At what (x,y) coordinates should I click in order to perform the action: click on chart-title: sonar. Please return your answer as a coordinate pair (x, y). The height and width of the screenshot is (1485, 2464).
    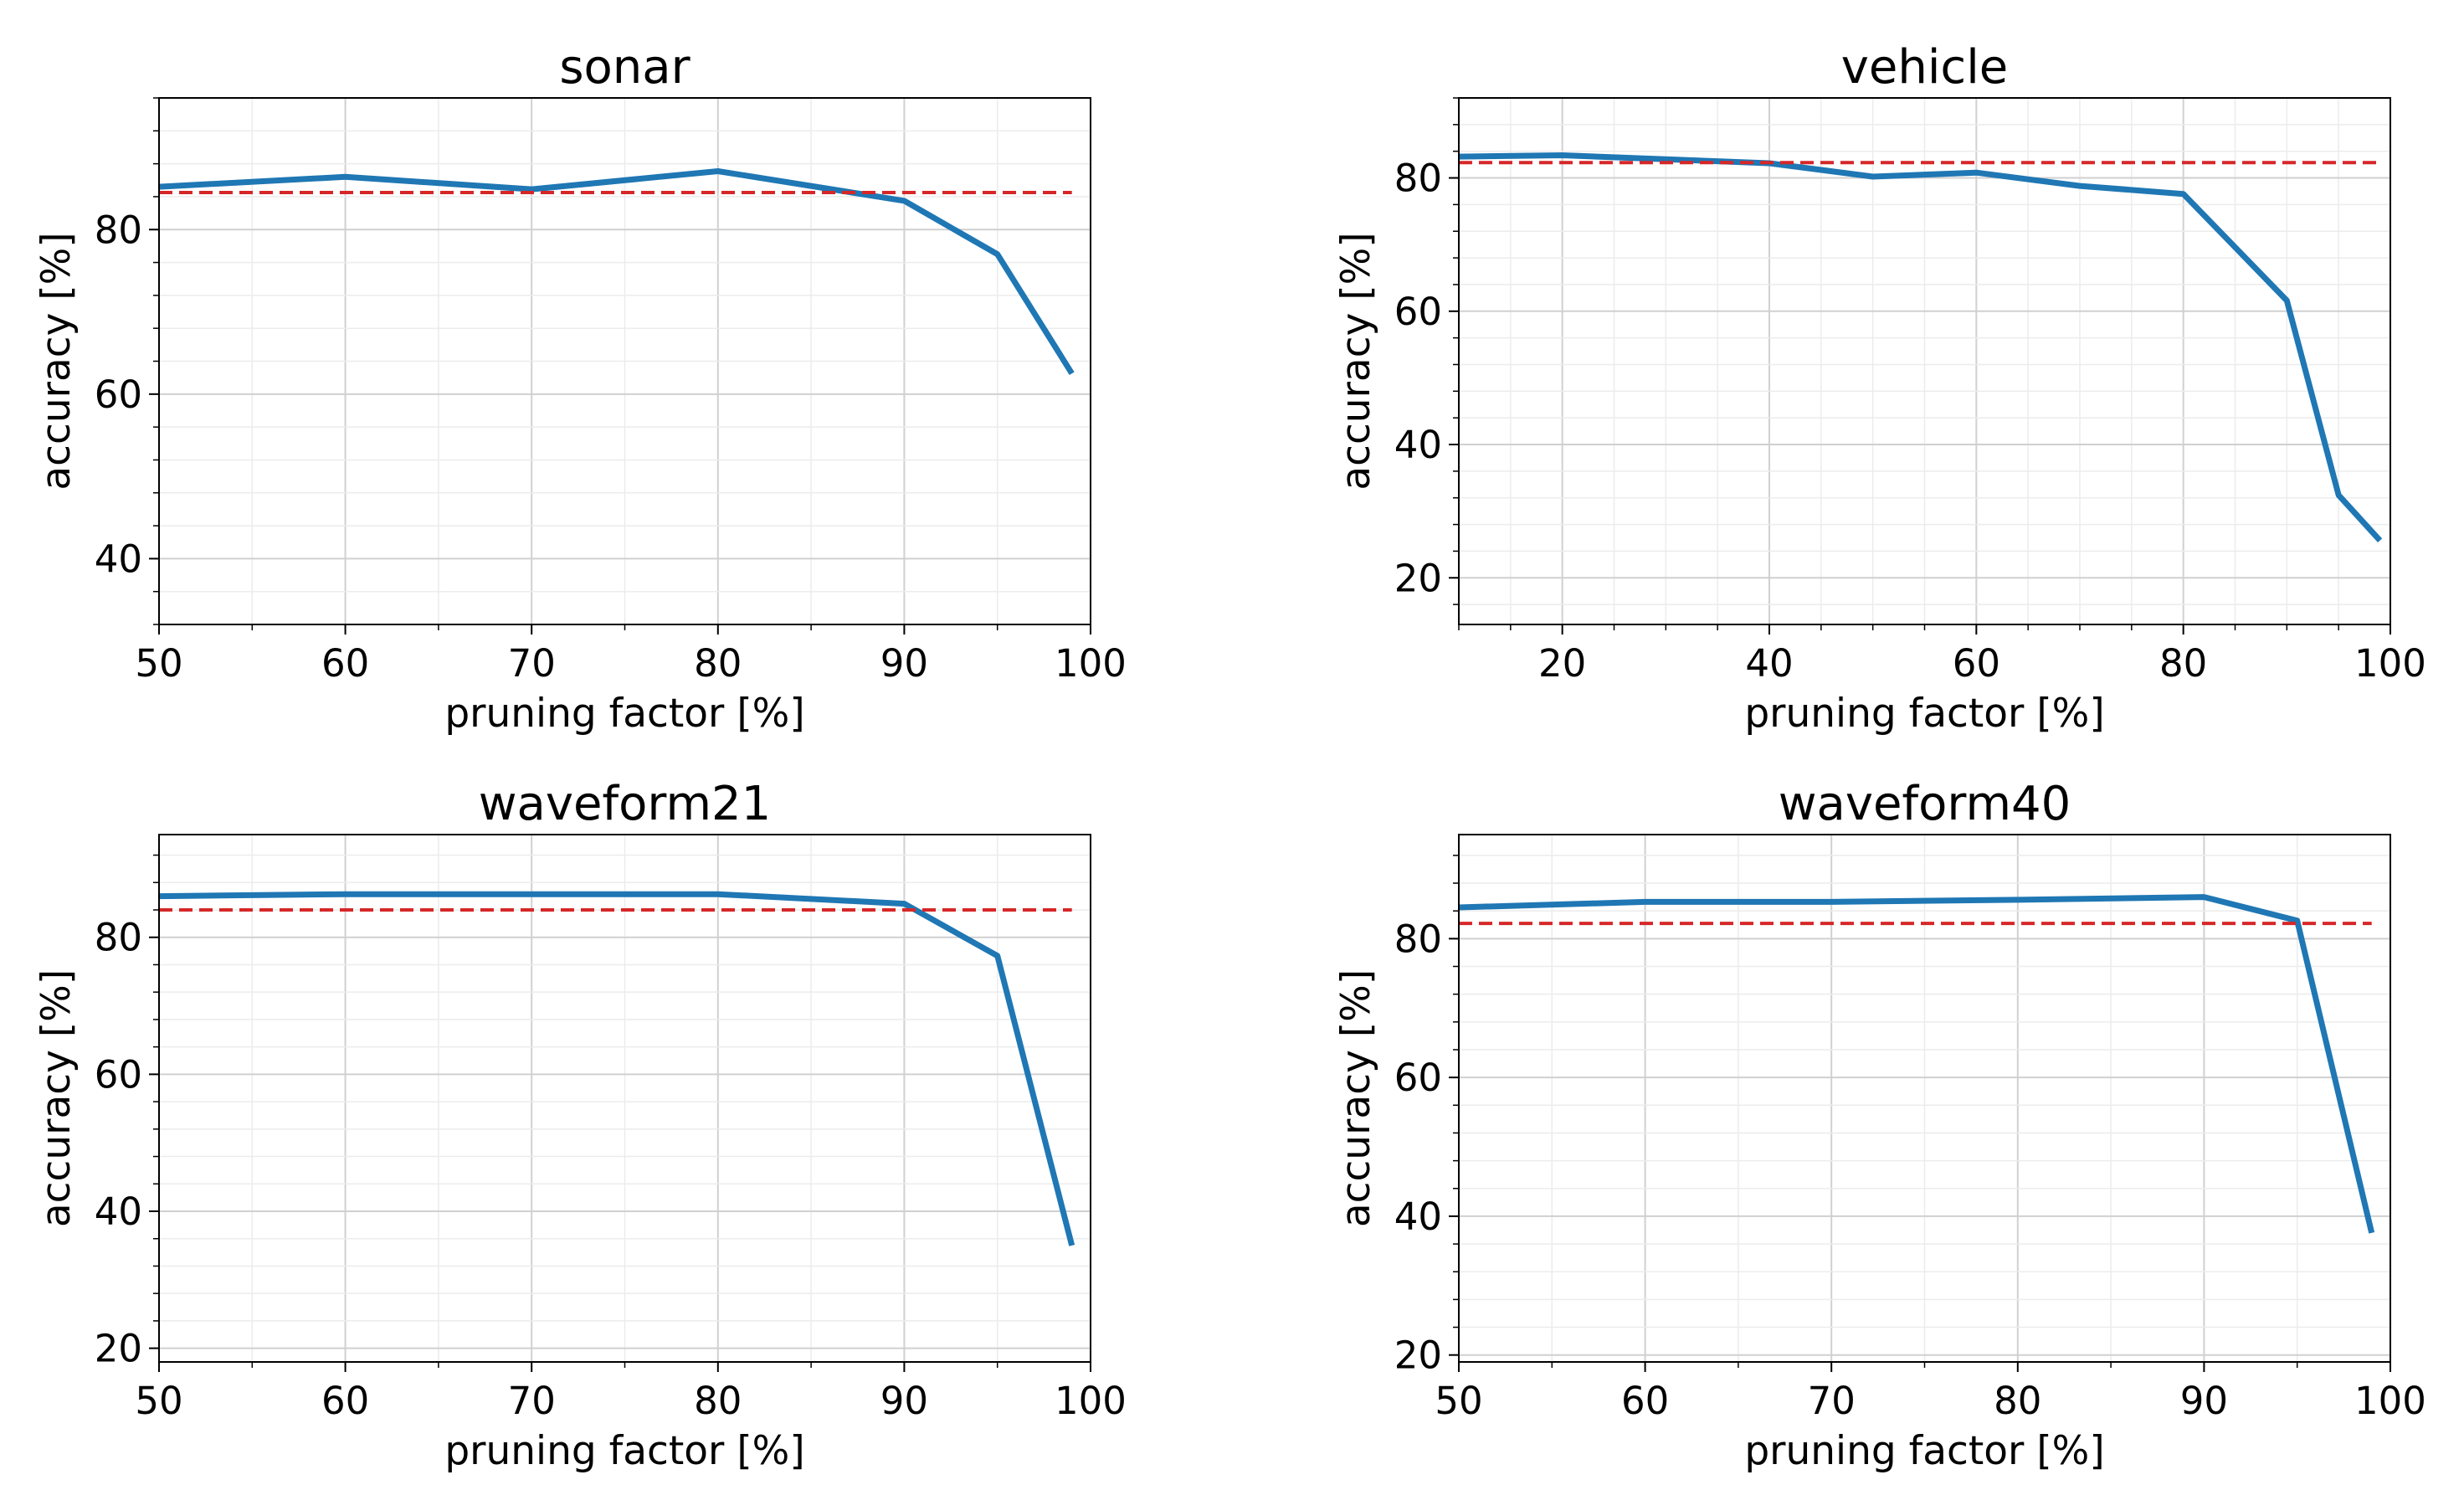
    Looking at the image, I should click on (624, 67).